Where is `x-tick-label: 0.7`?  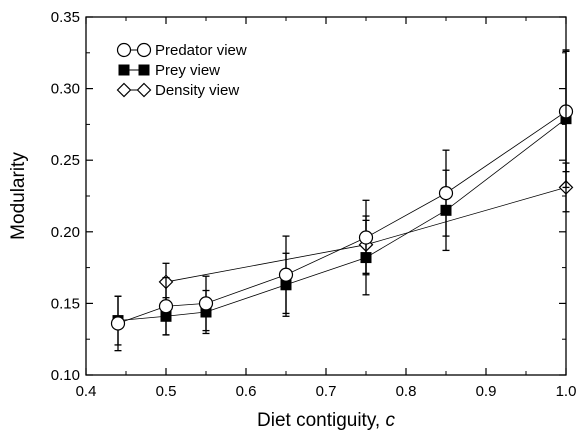 x-tick-label: 0.7 is located at coordinates (326, 391).